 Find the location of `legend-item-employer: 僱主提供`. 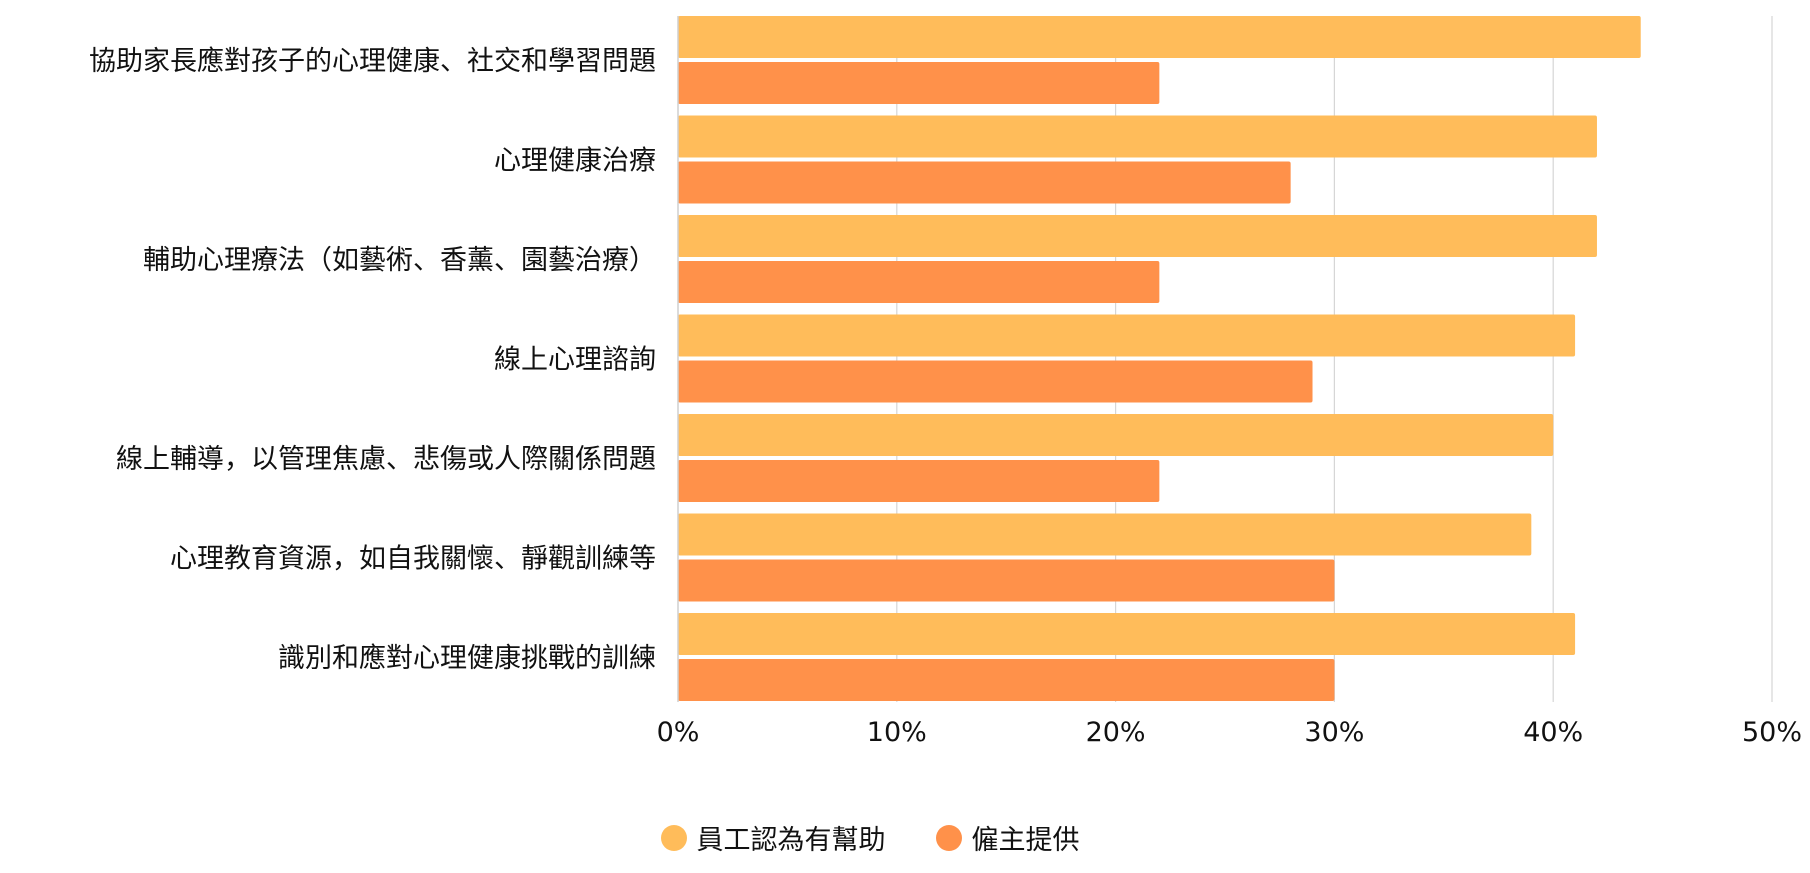

legend-item-employer: 僱主提供 is located at coordinates (1007, 837).